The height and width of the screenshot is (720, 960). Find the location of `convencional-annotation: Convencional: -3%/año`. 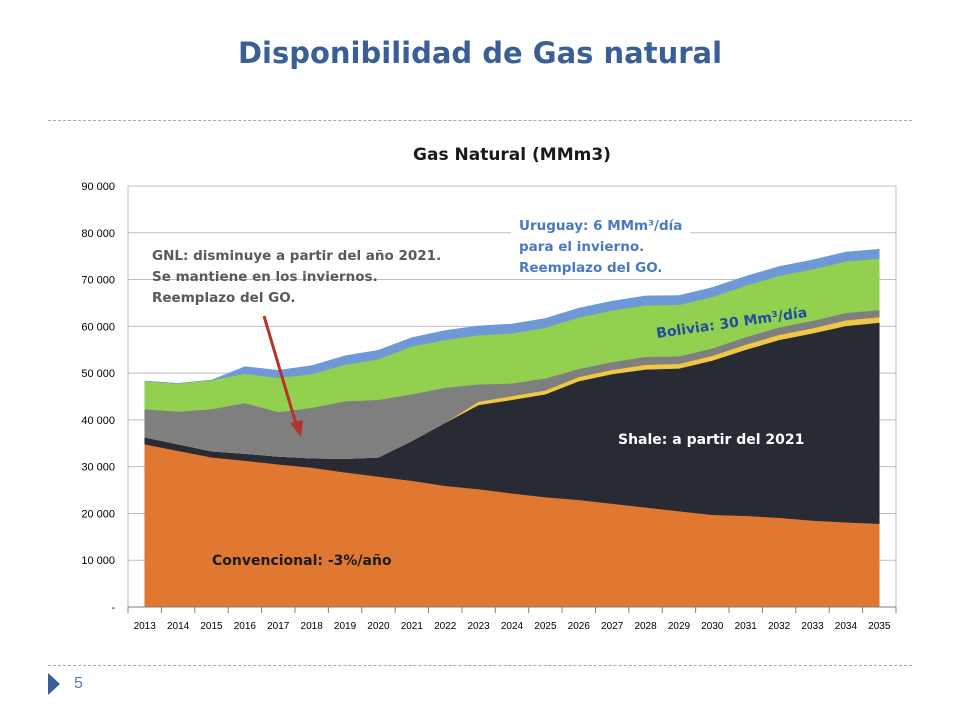

convencional-annotation: Convencional: -3%/año is located at coordinates (302, 561).